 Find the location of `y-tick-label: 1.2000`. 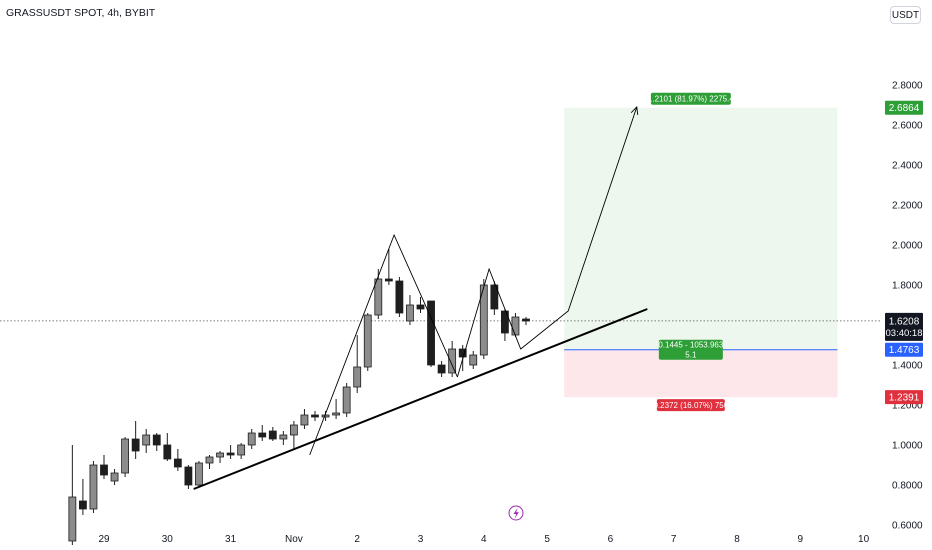

y-tick-label: 1.2000 is located at coordinates (907, 406).